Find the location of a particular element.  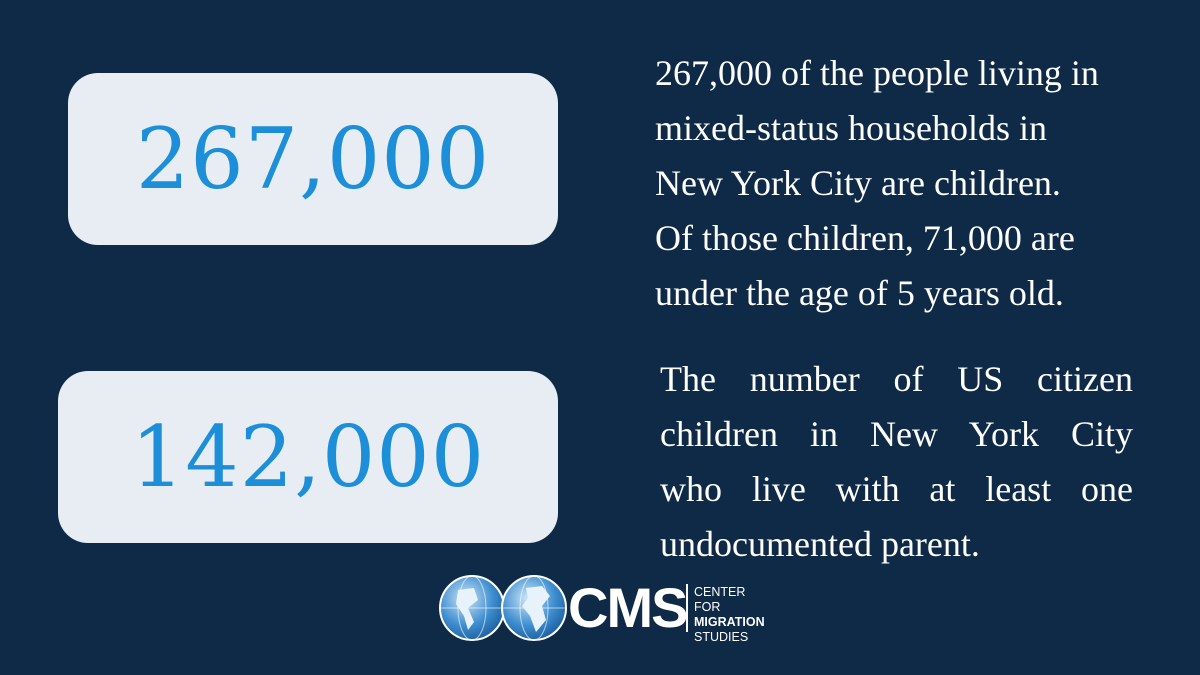

stat-card: 267,000 is located at coordinates (313, 159).